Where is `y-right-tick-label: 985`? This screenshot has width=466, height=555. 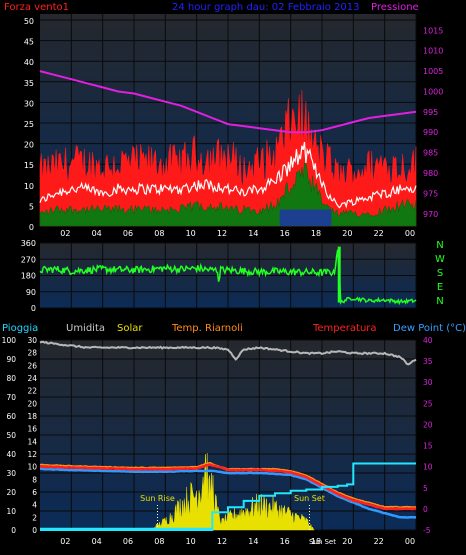
y-right-tick-label: 985 is located at coordinates (430, 153).